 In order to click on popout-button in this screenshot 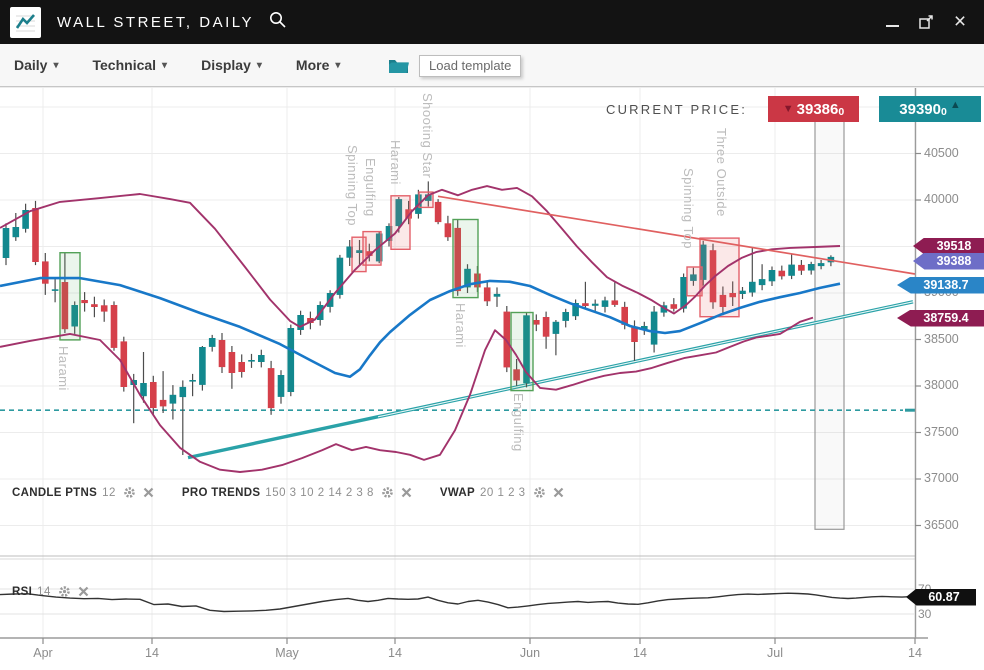, I will do `click(926, 22)`.